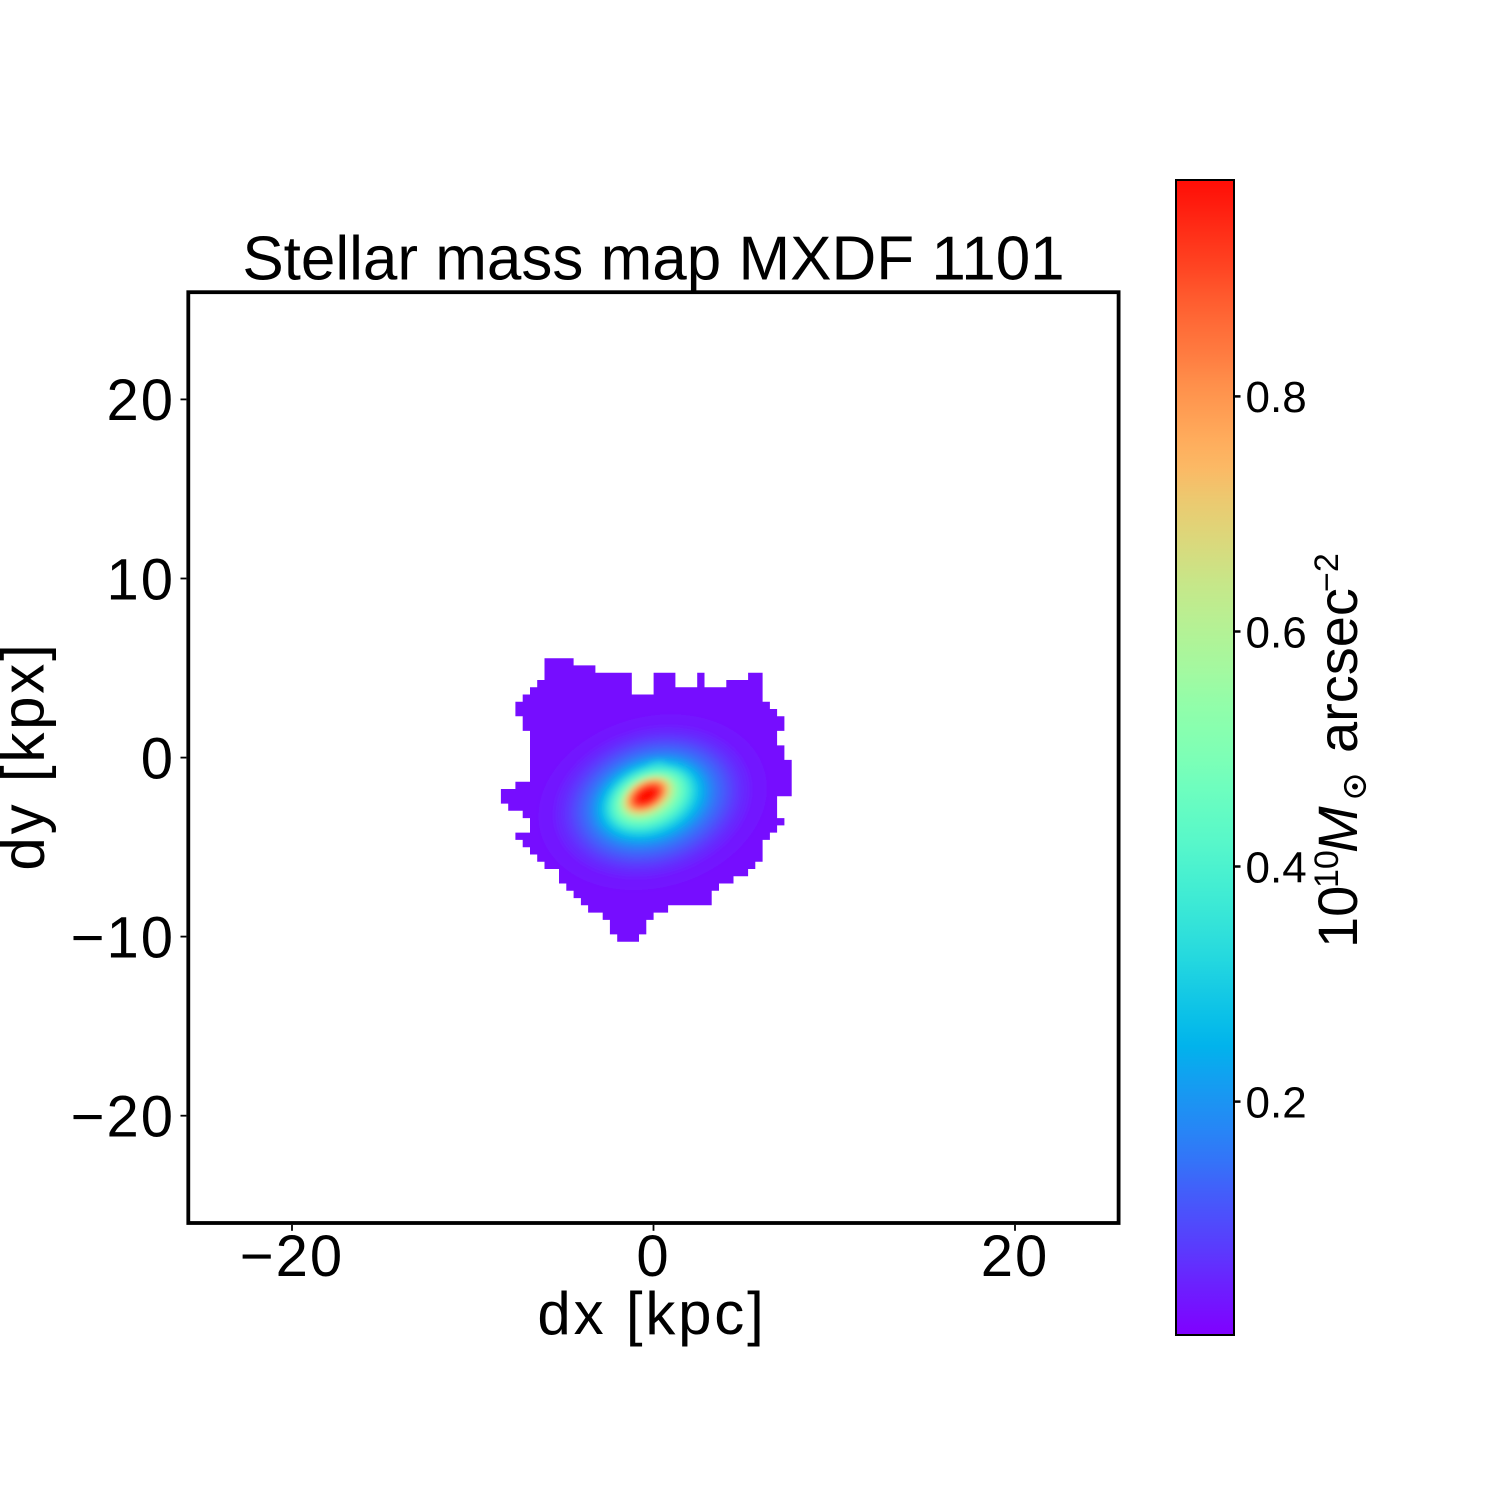 The image size is (1500, 1500). Describe the element at coordinates (1276, 1102) in the screenshot. I see `svg-text: 0.2` at that location.